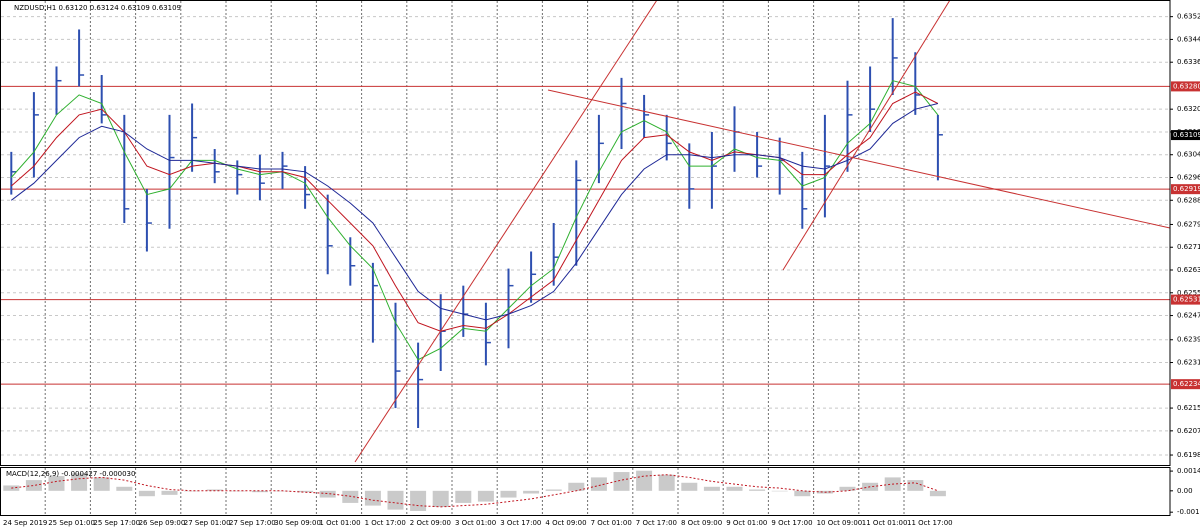 The height and width of the screenshot is (531, 1200). Describe the element at coordinates (1188, 270) in the screenshot. I see `y-tick-label: 0.62635` at that location.